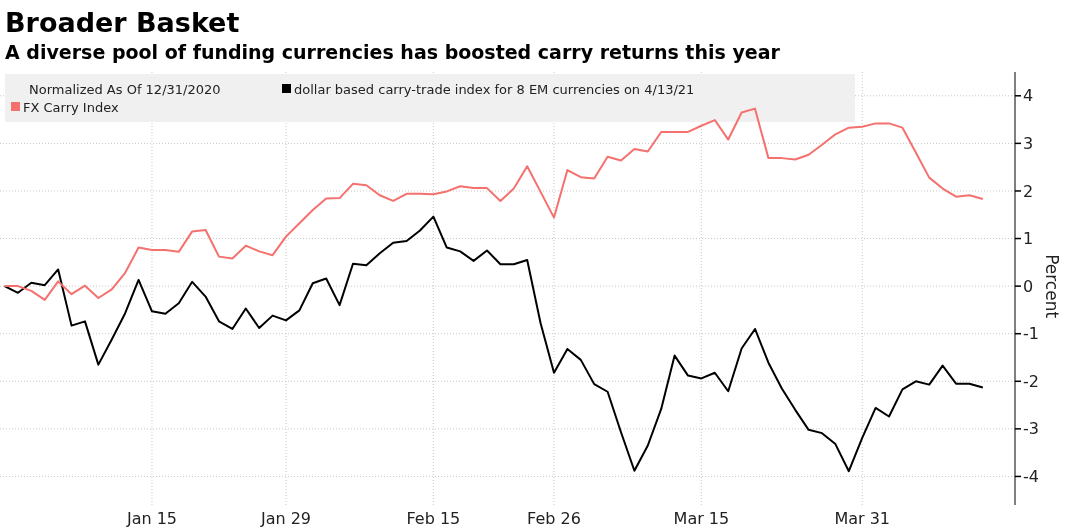 The height and width of the screenshot is (532, 1069). Describe the element at coordinates (393, 52) in the screenshot. I see `chart-subtitle: A diverse pool of funding currencies has boosted carry returns this year` at that location.